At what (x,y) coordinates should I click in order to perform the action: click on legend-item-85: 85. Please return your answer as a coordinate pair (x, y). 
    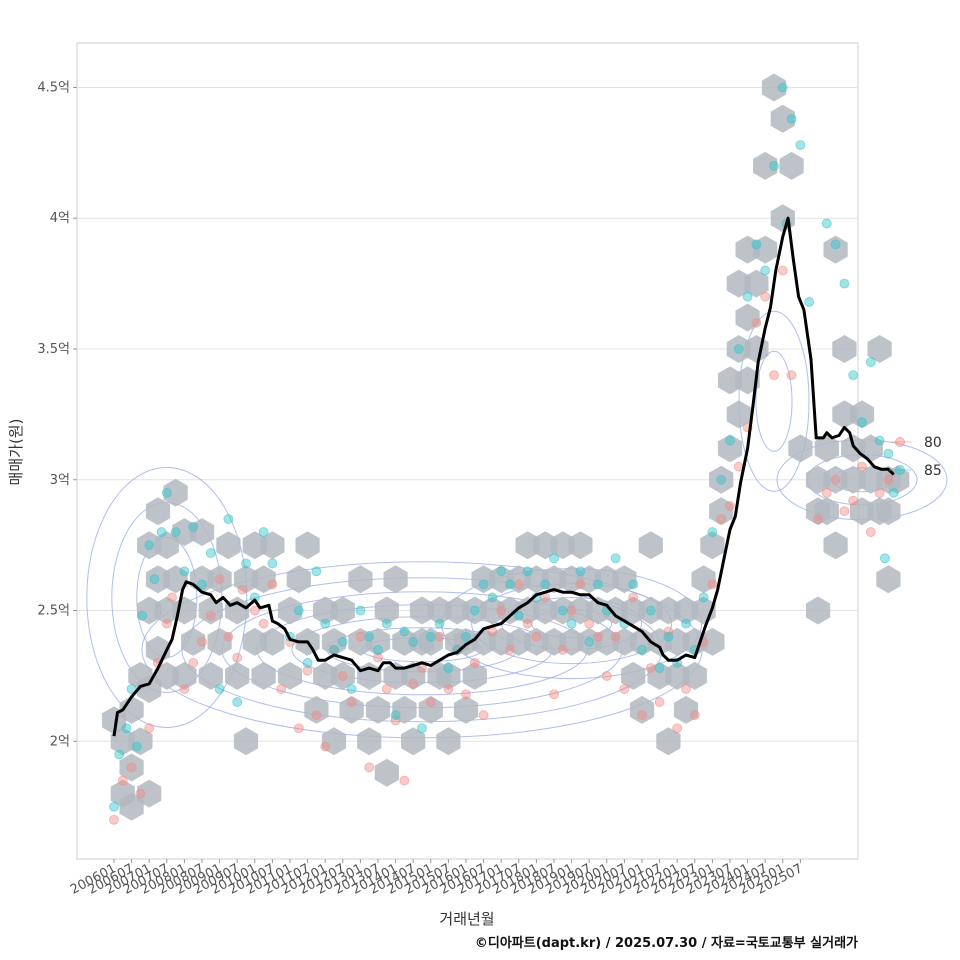
    Looking at the image, I should click on (915, 471).